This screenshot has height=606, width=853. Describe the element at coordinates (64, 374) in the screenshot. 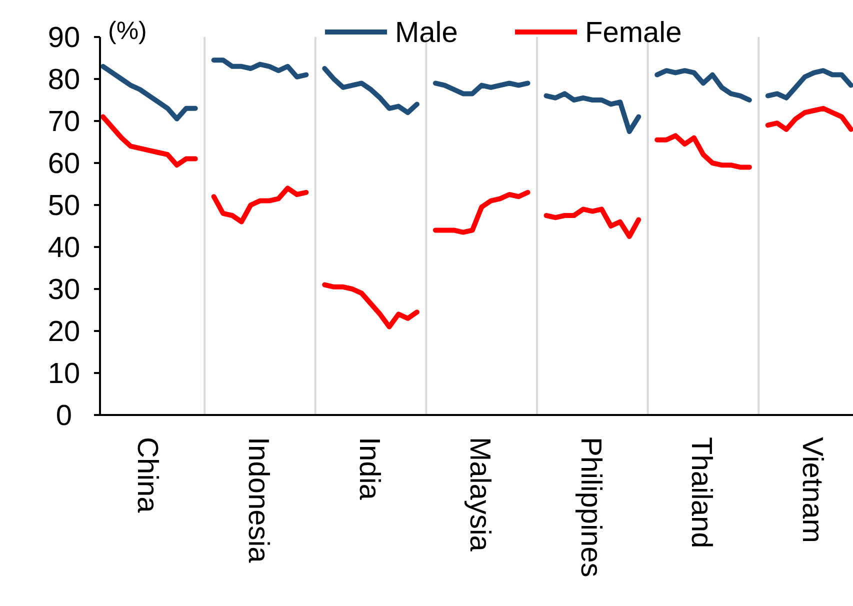

I see `y-tick-label: 10` at that location.